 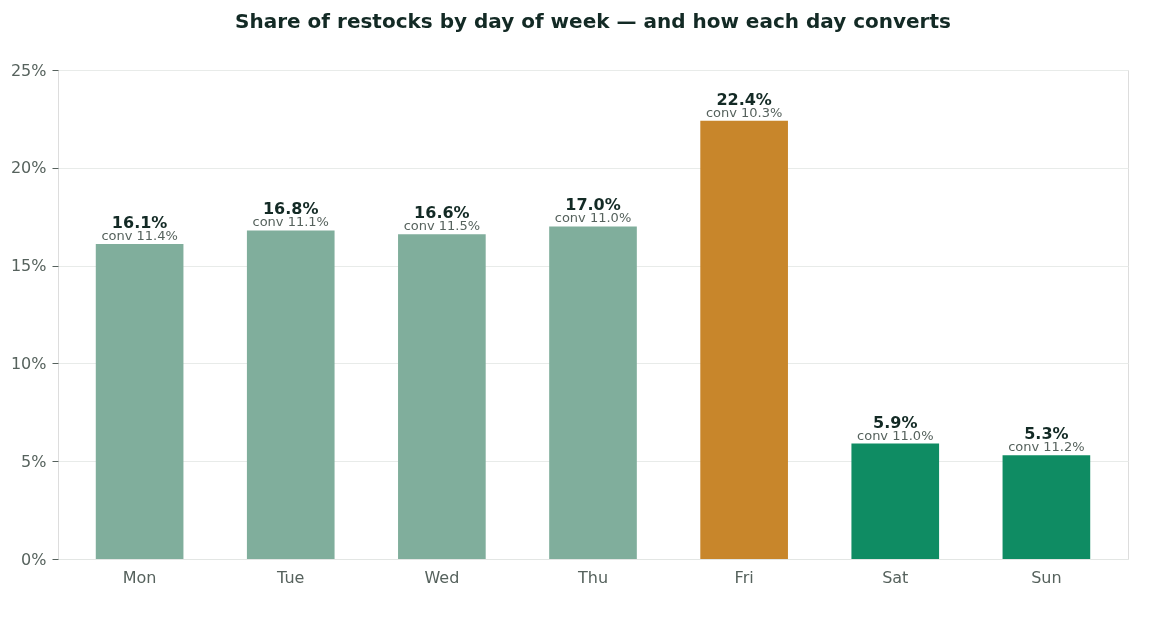 I want to click on y-tick-label: 10%, so click(x=28, y=363).